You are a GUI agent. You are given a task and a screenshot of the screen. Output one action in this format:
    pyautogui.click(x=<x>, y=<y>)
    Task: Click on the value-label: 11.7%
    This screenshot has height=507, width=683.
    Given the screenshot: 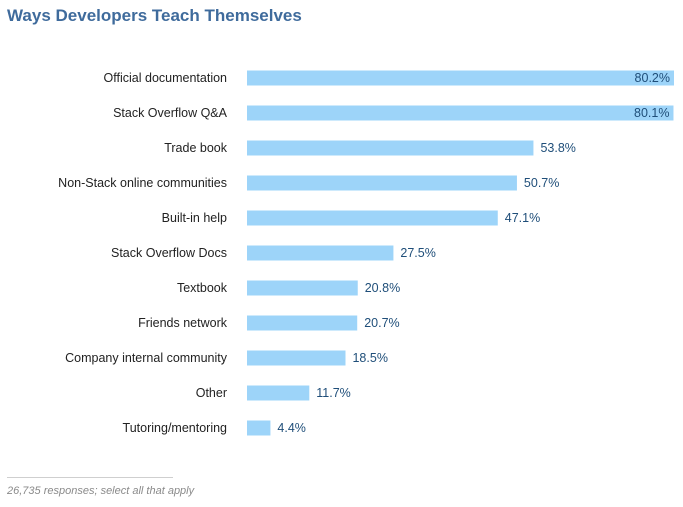 What is the action you would take?
    pyautogui.click(x=333, y=393)
    